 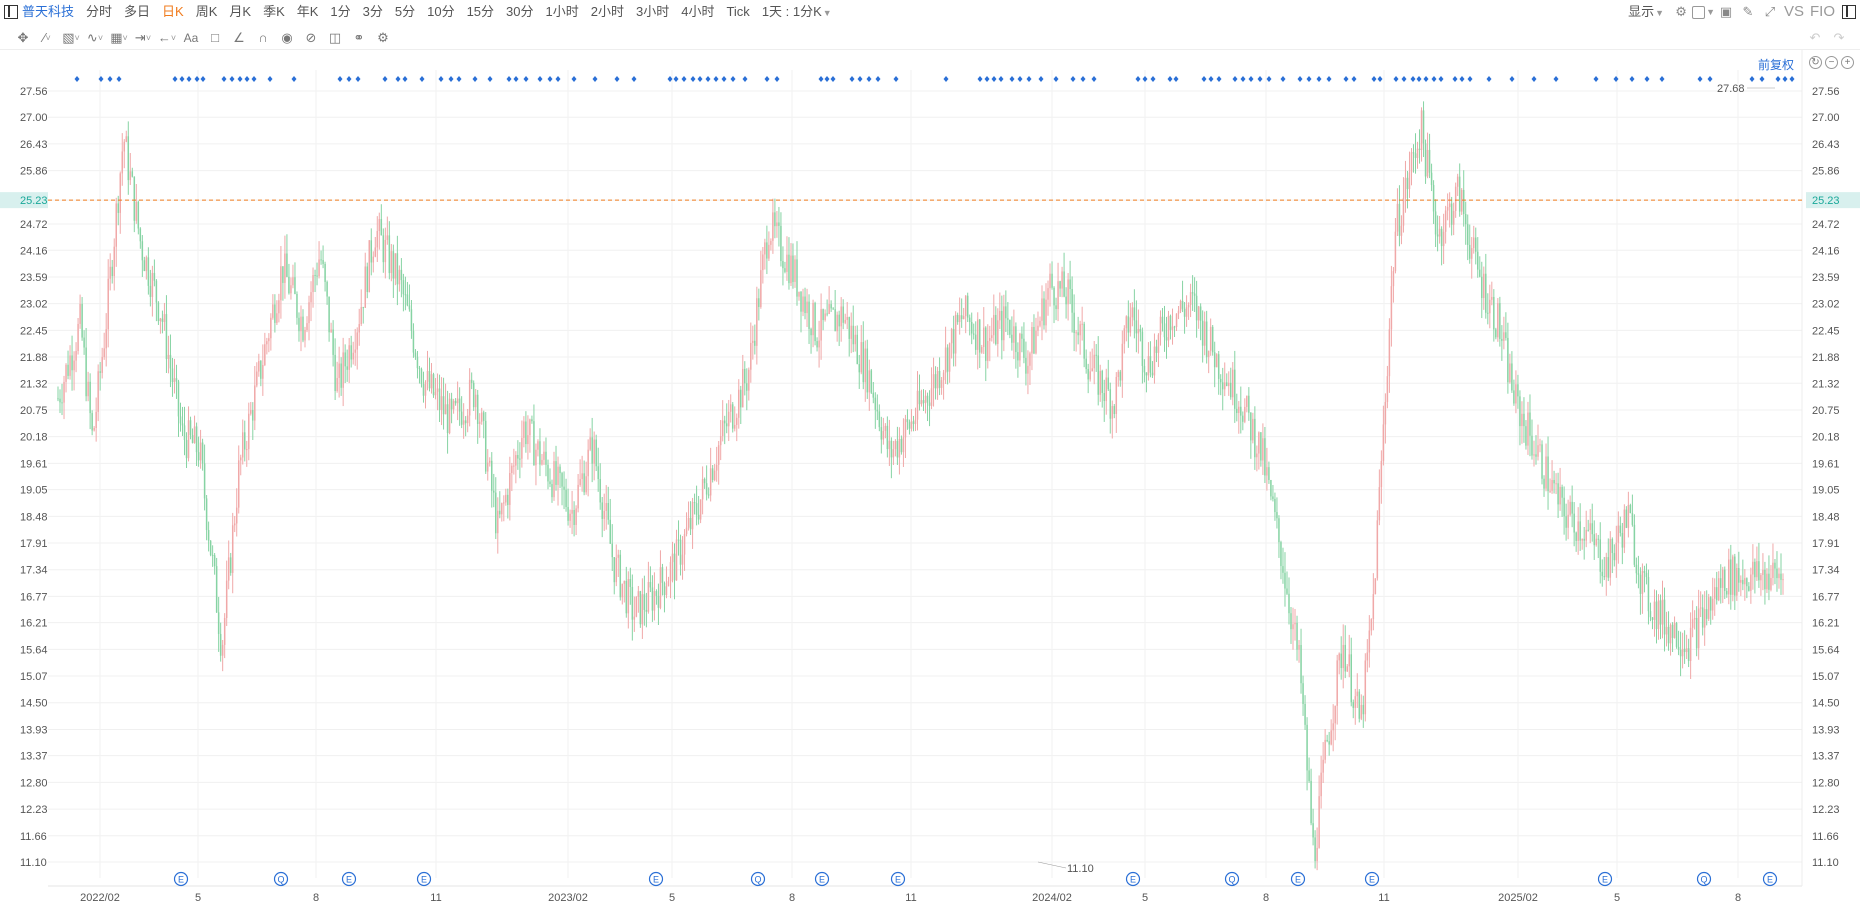 What do you see at coordinates (34, 145) in the screenshot?
I see `y-tick-label-left: 26.43` at bounding box center [34, 145].